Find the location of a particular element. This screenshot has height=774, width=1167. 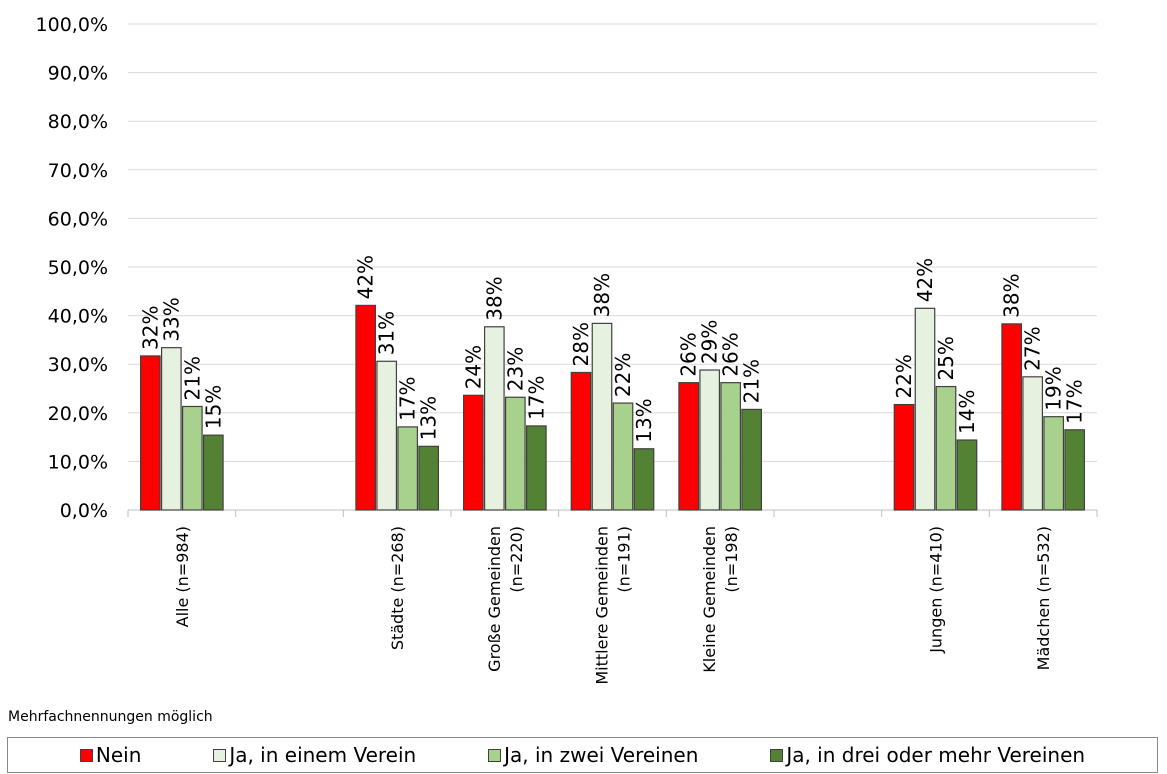

legend-item-drei-vereine: Ja, in drei oder mehr Vereinen is located at coordinates (927, 755).